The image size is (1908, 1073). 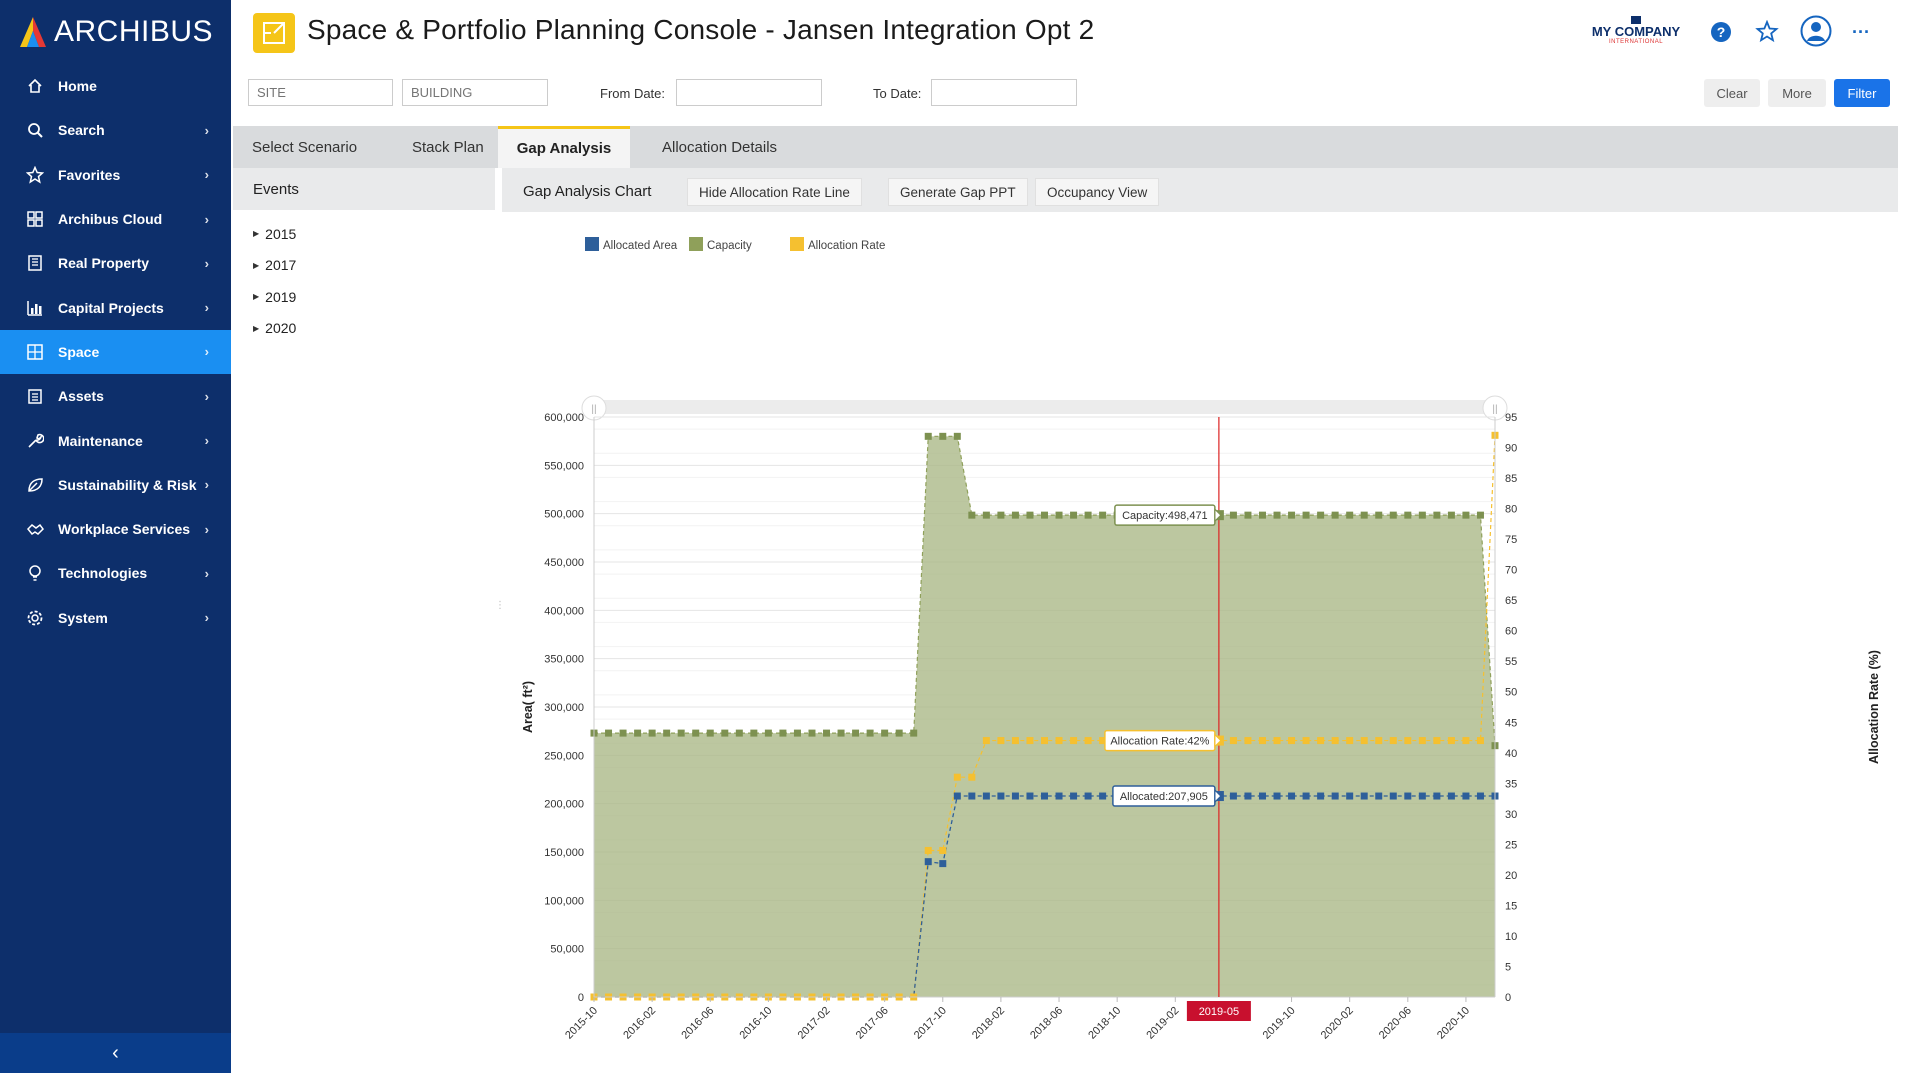 I want to click on hide-allocation-rate-line-button: Hide Allocation Rate Line, so click(x=774, y=192).